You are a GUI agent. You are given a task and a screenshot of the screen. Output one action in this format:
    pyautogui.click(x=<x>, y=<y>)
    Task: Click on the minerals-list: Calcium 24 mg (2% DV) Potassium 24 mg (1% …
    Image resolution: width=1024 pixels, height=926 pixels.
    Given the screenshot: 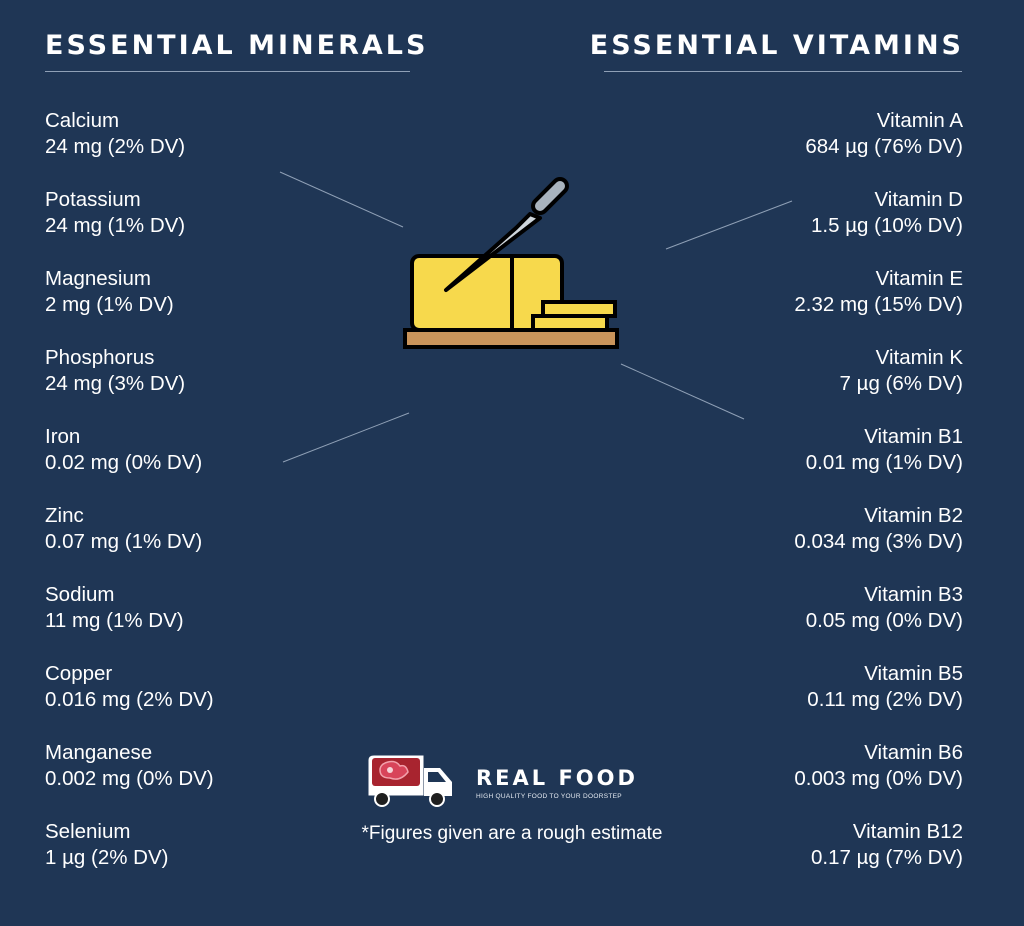 What is the action you would take?
    pyautogui.click(x=129, y=503)
    